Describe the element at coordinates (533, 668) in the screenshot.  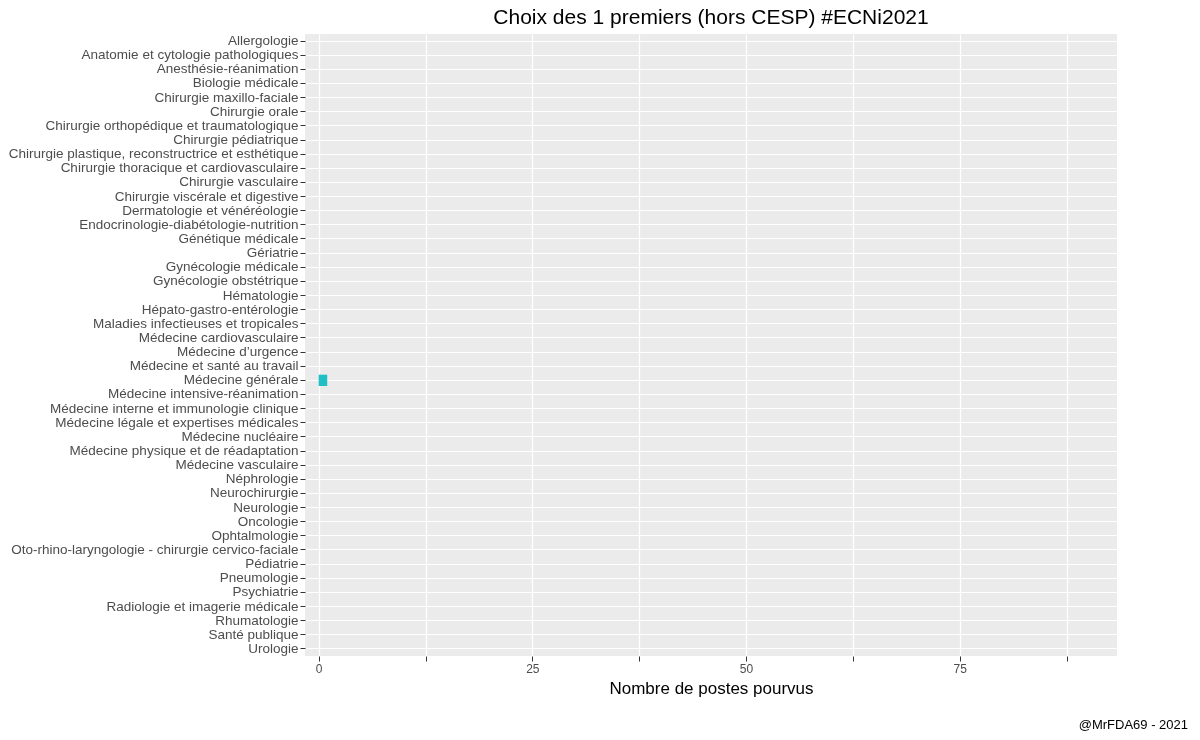
I see `x-tick-label: 25` at that location.